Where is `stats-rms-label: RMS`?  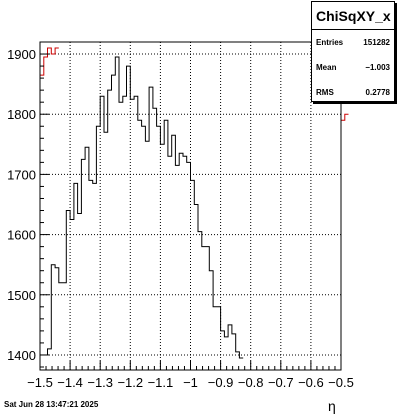
stats-rms-label: RMS is located at coordinates (325, 92).